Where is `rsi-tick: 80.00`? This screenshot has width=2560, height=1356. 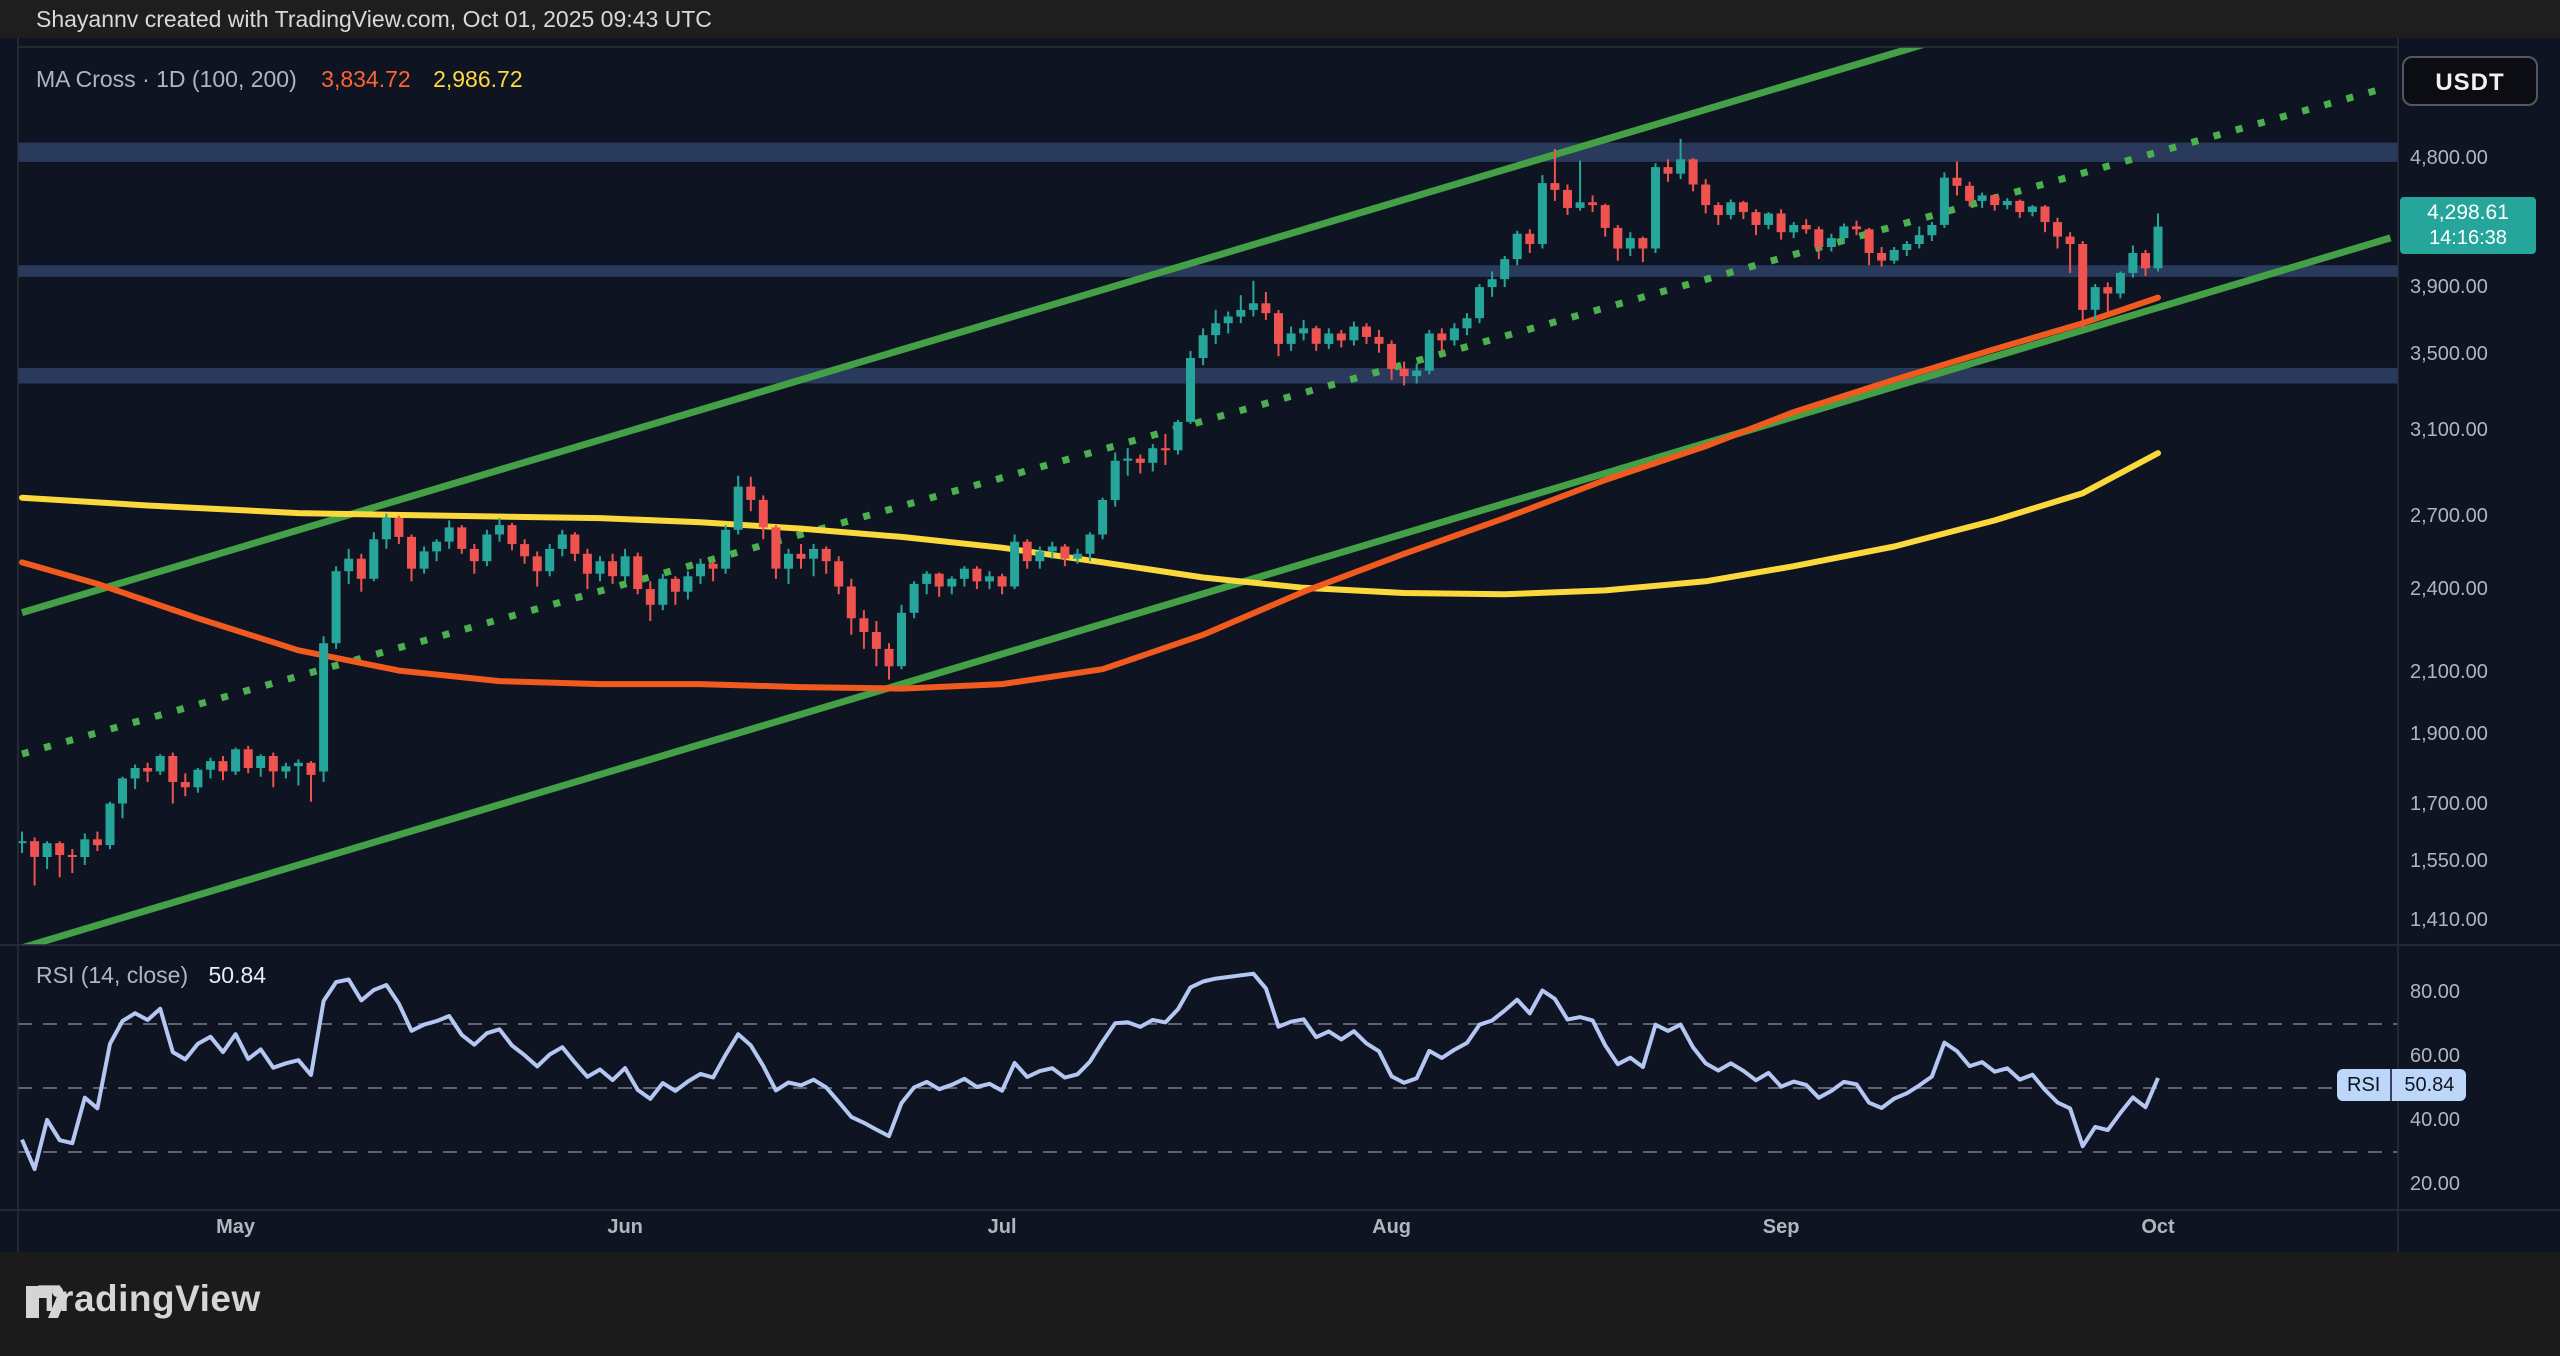 rsi-tick: 80.00 is located at coordinates (2435, 992).